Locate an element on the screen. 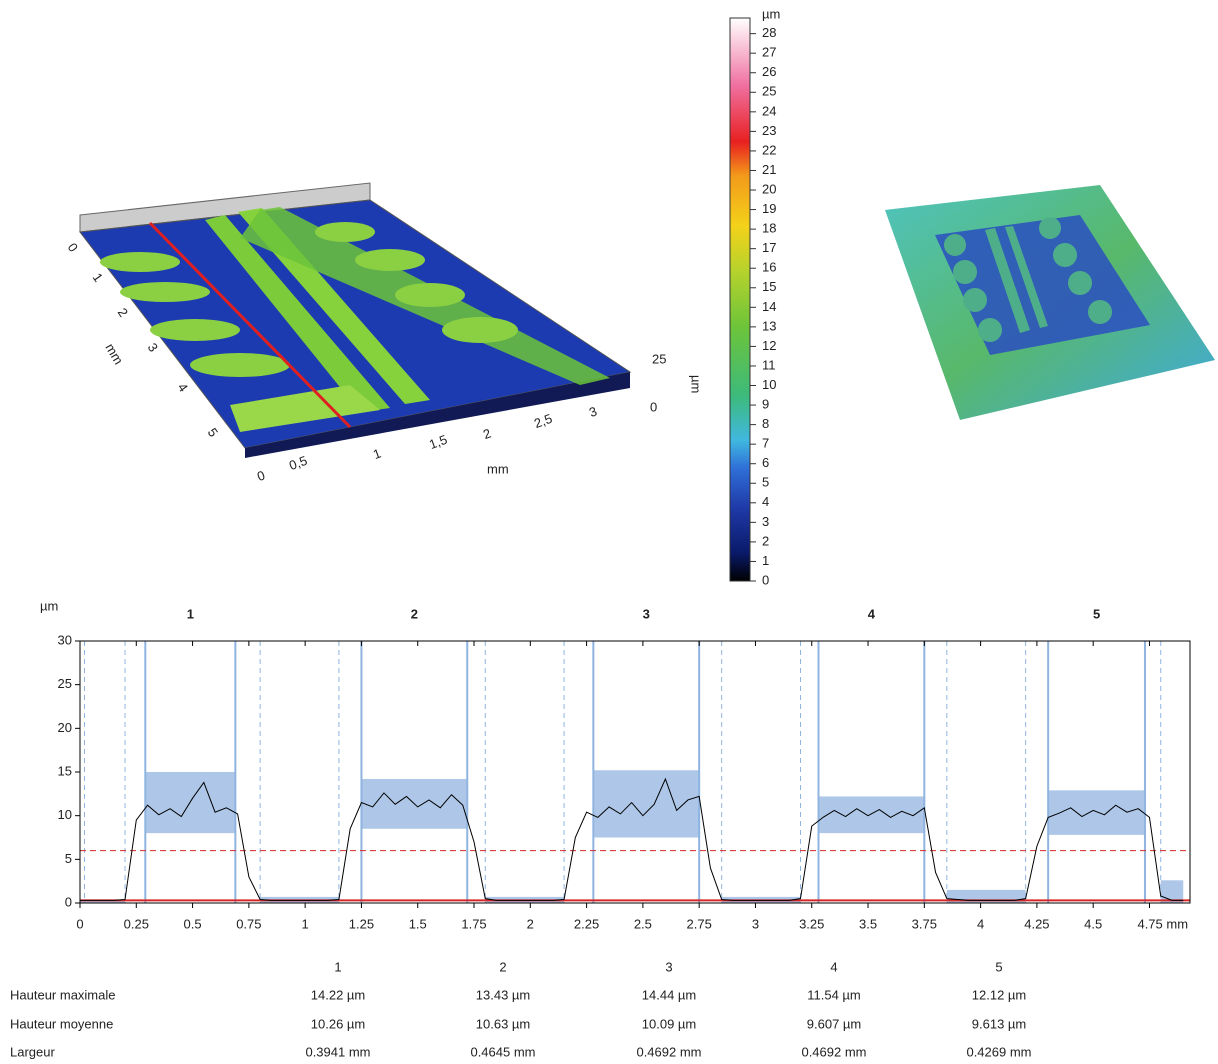  table-cell: 12.12 µm is located at coordinates (999, 994).